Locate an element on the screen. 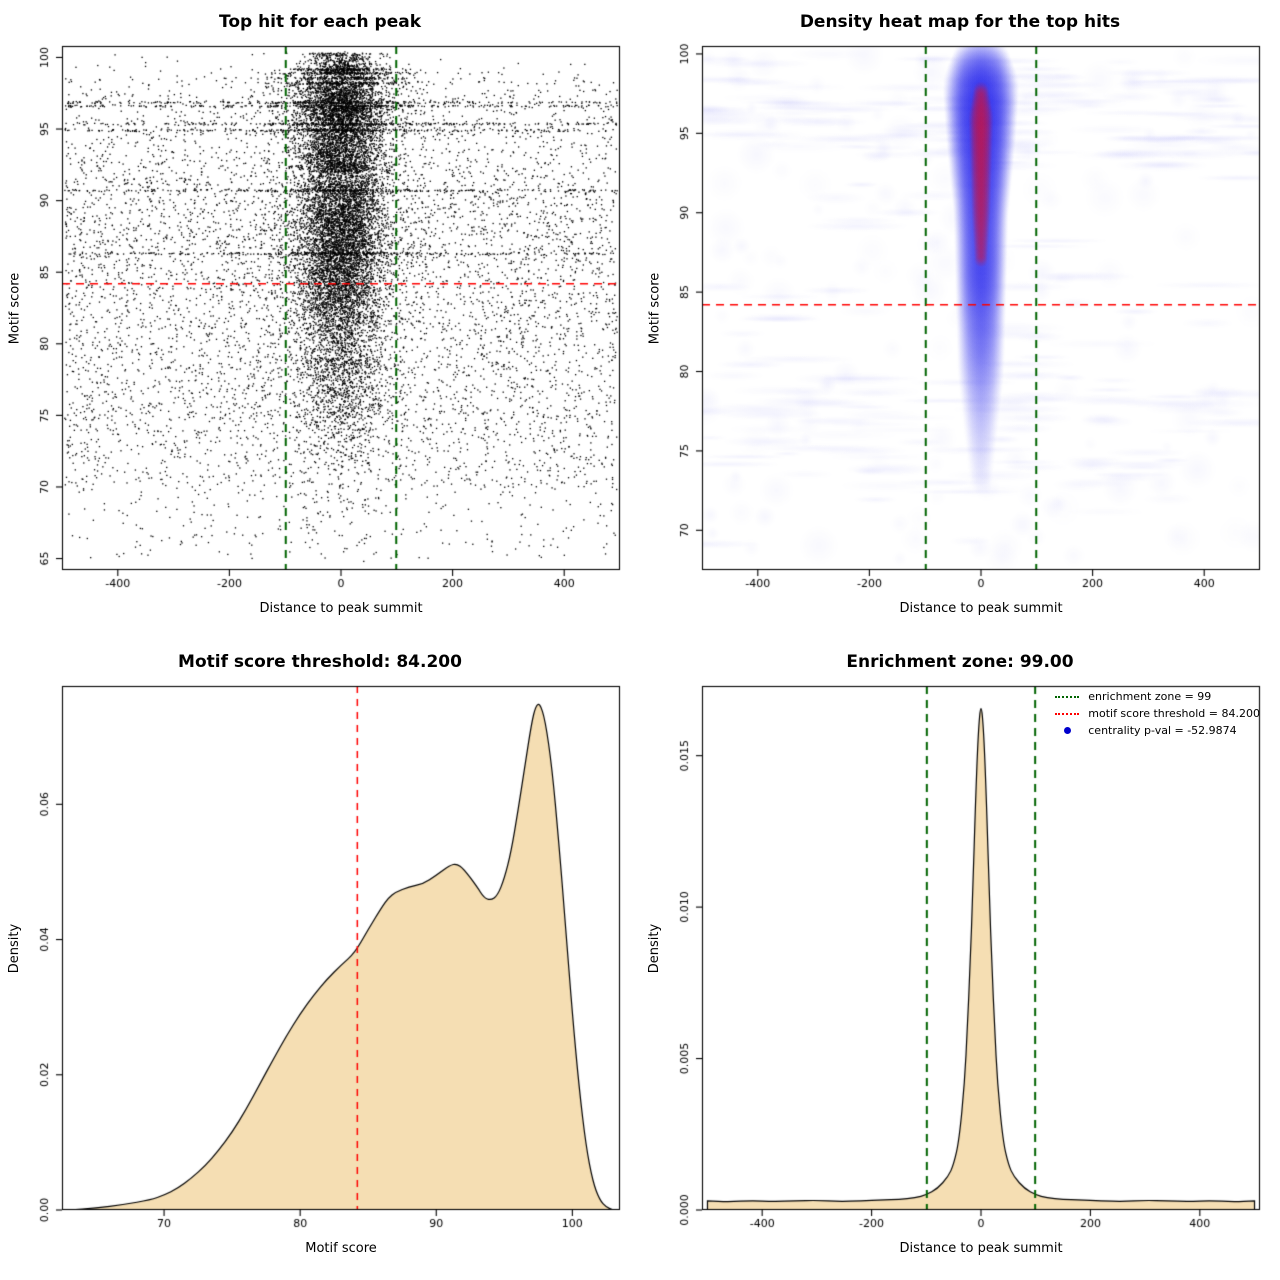 This screenshot has width=1280, height=1280. legend-item-centrality-pval: centrality p-val = -52.9874 is located at coordinates (1157, 730).